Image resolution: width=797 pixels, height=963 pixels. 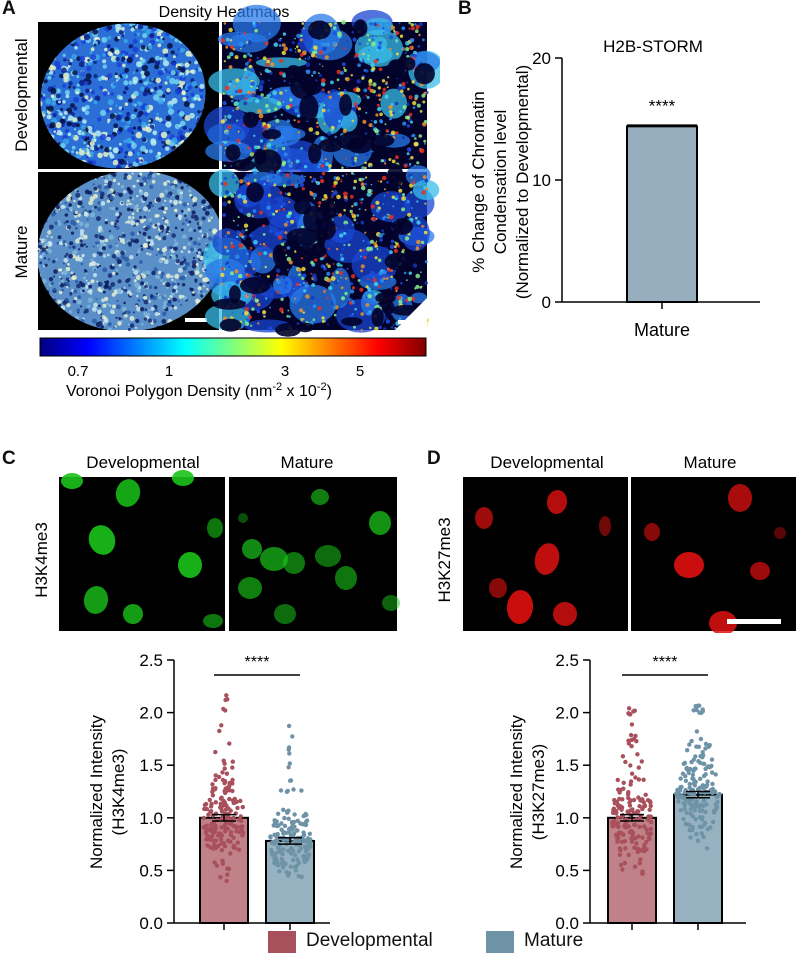 What do you see at coordinates (522, 182) in the screenshot?
I see `y-axis-label: (Normalized to Developmental)` at bounding box center [522, 182].